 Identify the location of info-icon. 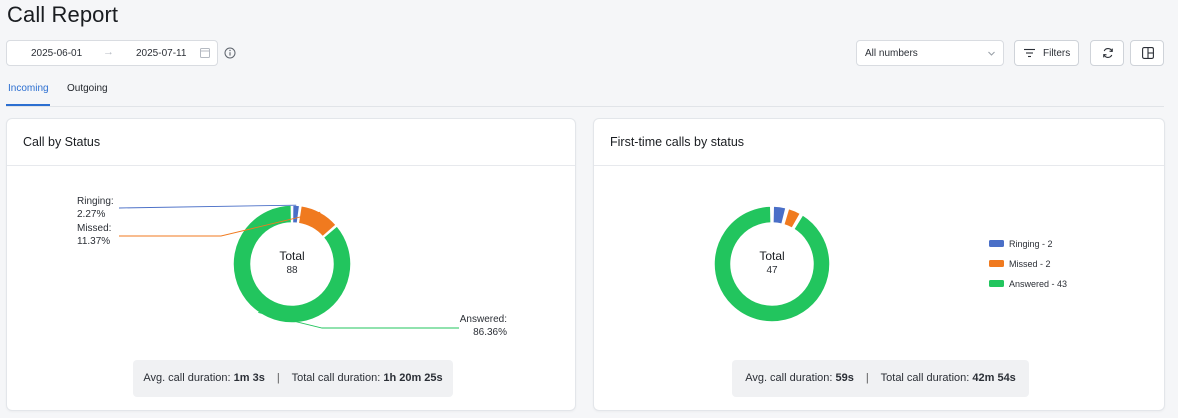
(230, 53).